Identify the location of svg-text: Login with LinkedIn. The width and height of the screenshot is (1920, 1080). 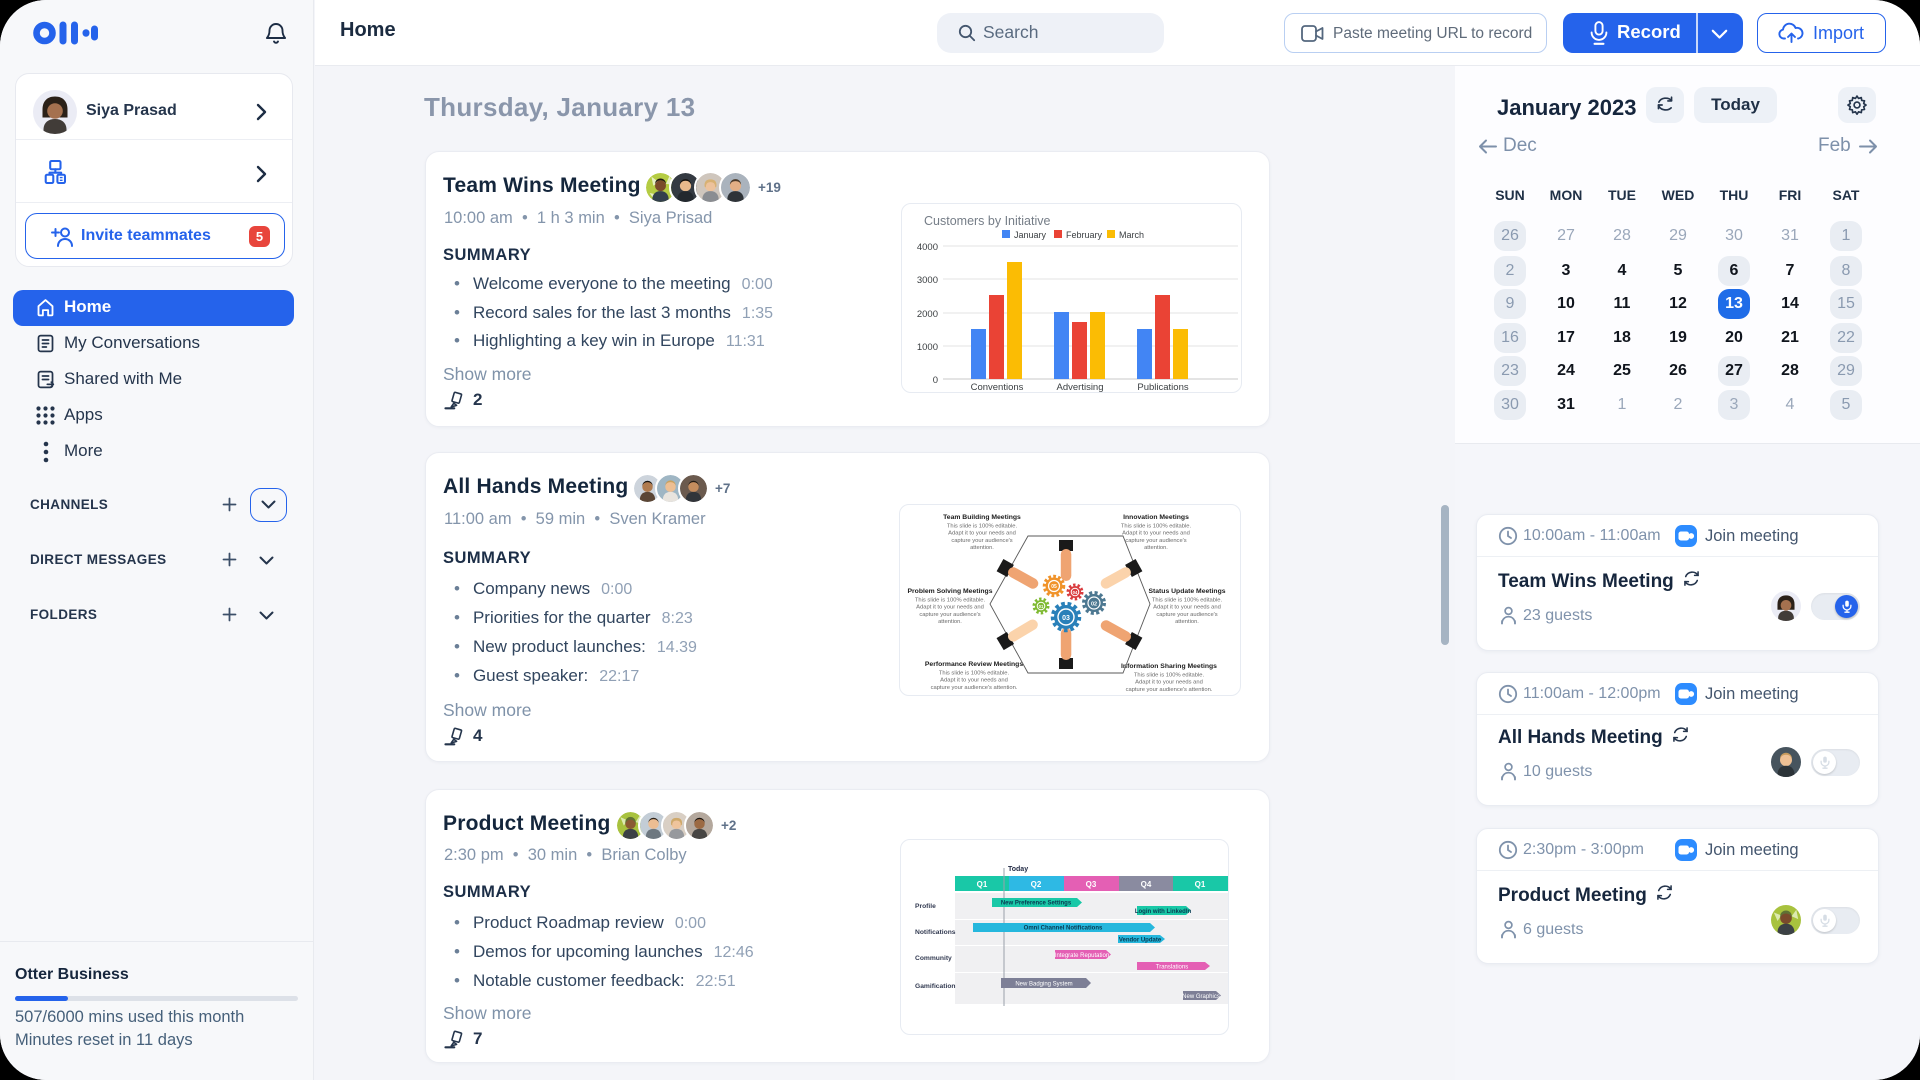
(1163, 912).